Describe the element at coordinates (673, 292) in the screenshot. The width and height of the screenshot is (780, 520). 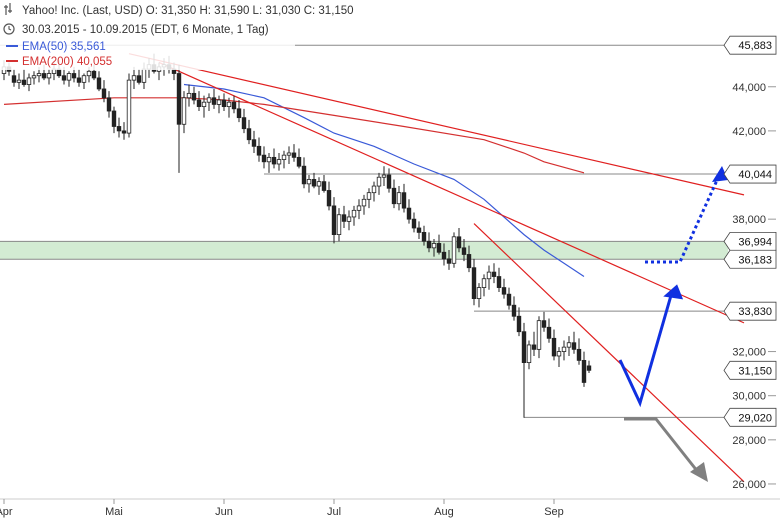
I see `bullish-arrowhead` at that location.